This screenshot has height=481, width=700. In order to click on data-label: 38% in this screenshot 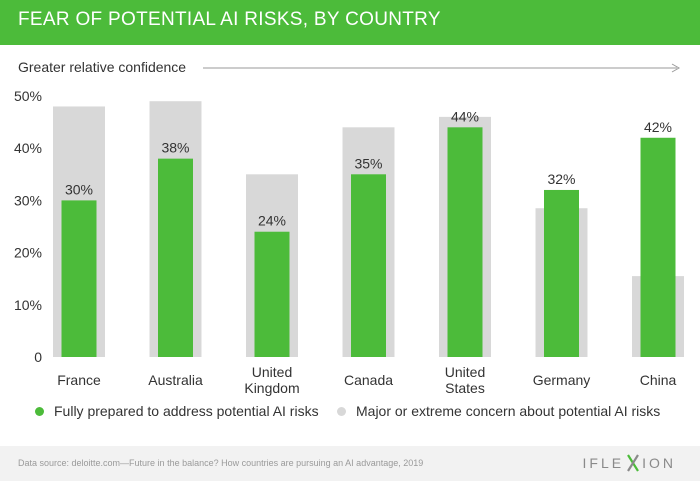, I will do `click(175, 148)`.